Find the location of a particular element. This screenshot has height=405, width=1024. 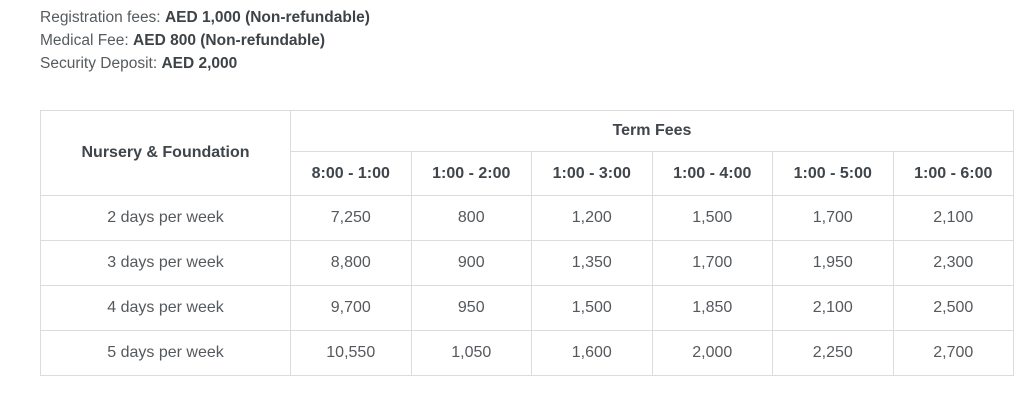

note-label: Security Deposit: is located at coordinates (101, 63).